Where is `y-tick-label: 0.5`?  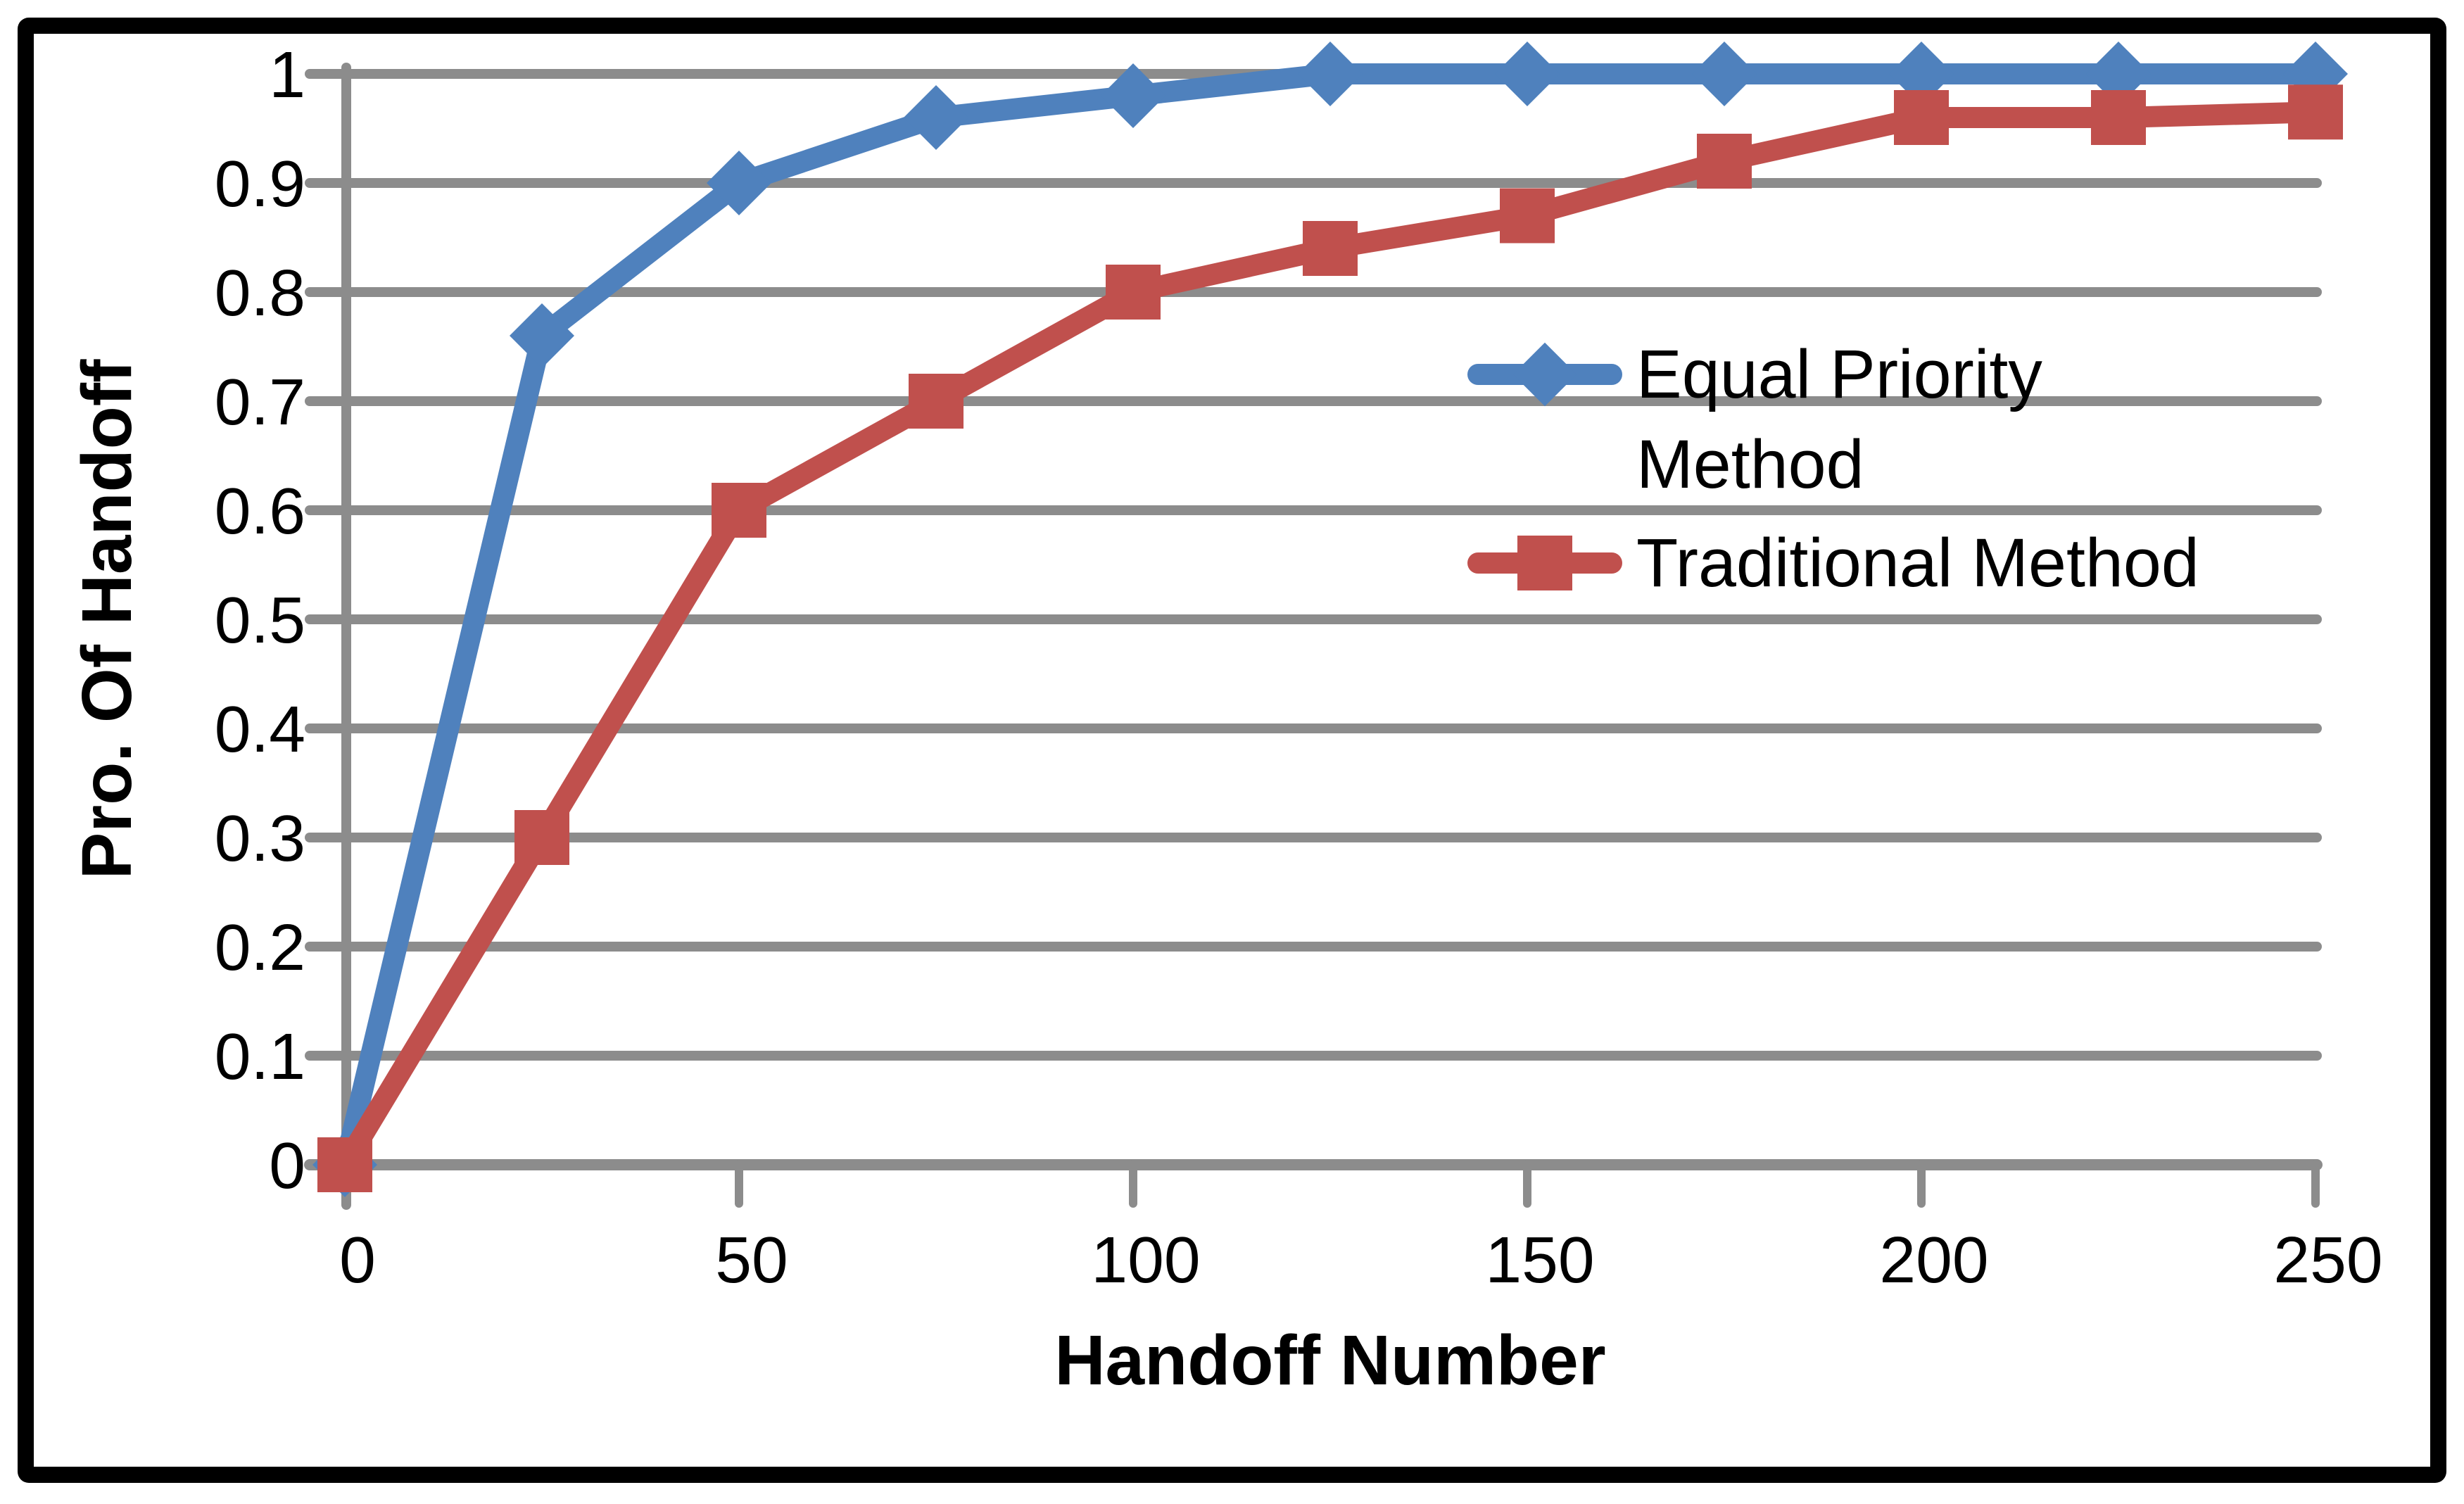 y-tick-label: 0.5 is located at coordinates (260, 620).